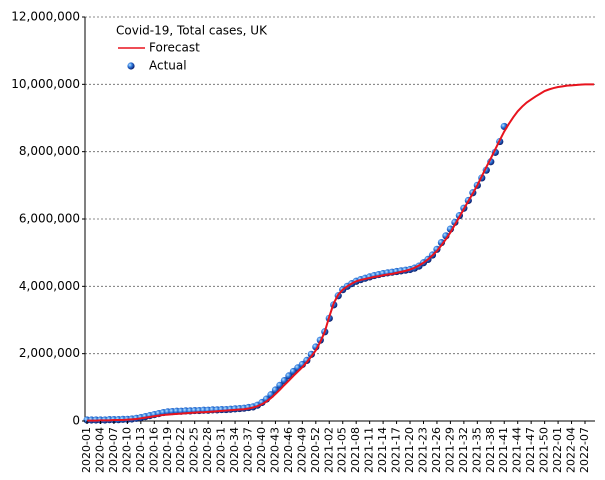  I want to click on x-tick-label: 2021-47, so click(530, 450).